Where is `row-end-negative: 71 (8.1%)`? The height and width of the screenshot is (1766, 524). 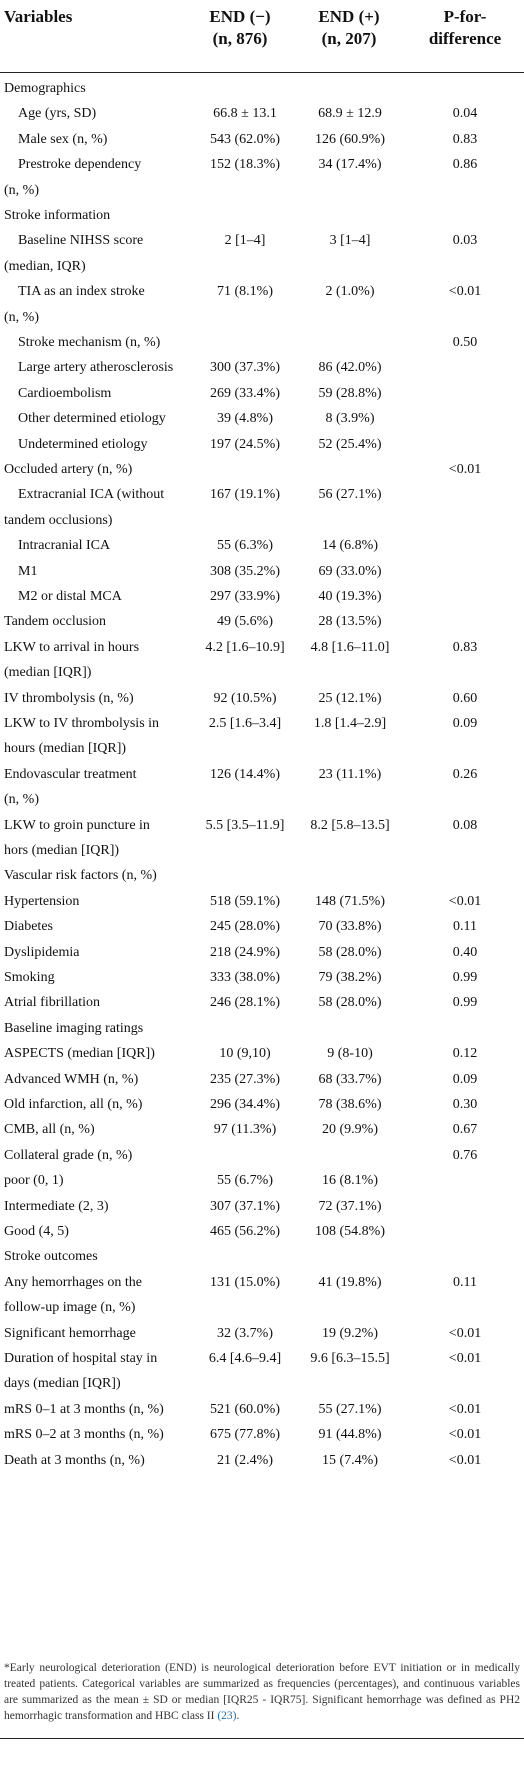 row-end-negative: 71 (8.1%) is located at coordinates (245, 292).